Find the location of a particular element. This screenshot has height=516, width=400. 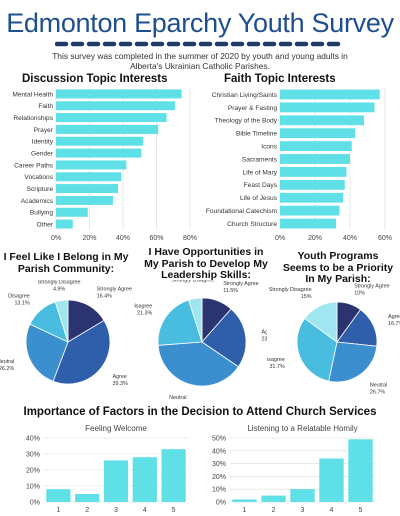

category-label: Scripture is located at coordinates (40, 189).